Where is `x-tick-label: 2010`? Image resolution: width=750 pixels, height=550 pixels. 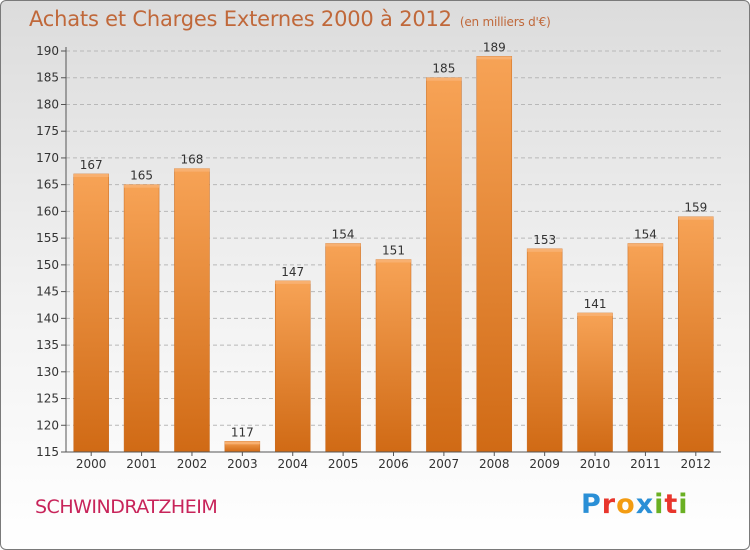
x-tick-label: 2010 is located at coordinates (595, 464).